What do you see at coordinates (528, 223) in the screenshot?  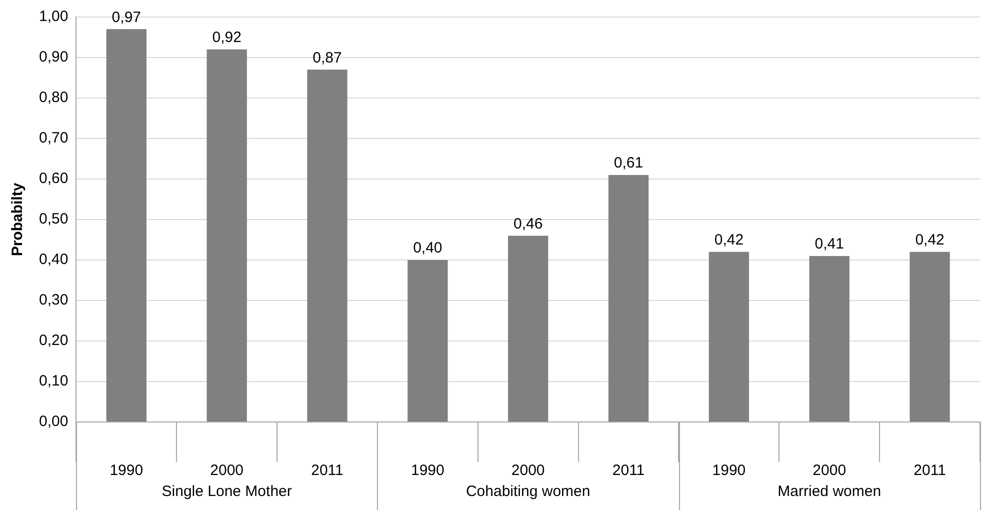 I see `data-label: 0,46` at bounding box center [528, 223].